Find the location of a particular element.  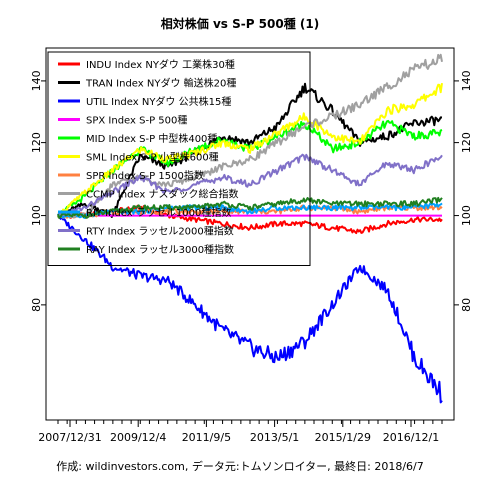

y-tick-label-right: 120 is located at coordinates (466, 142).